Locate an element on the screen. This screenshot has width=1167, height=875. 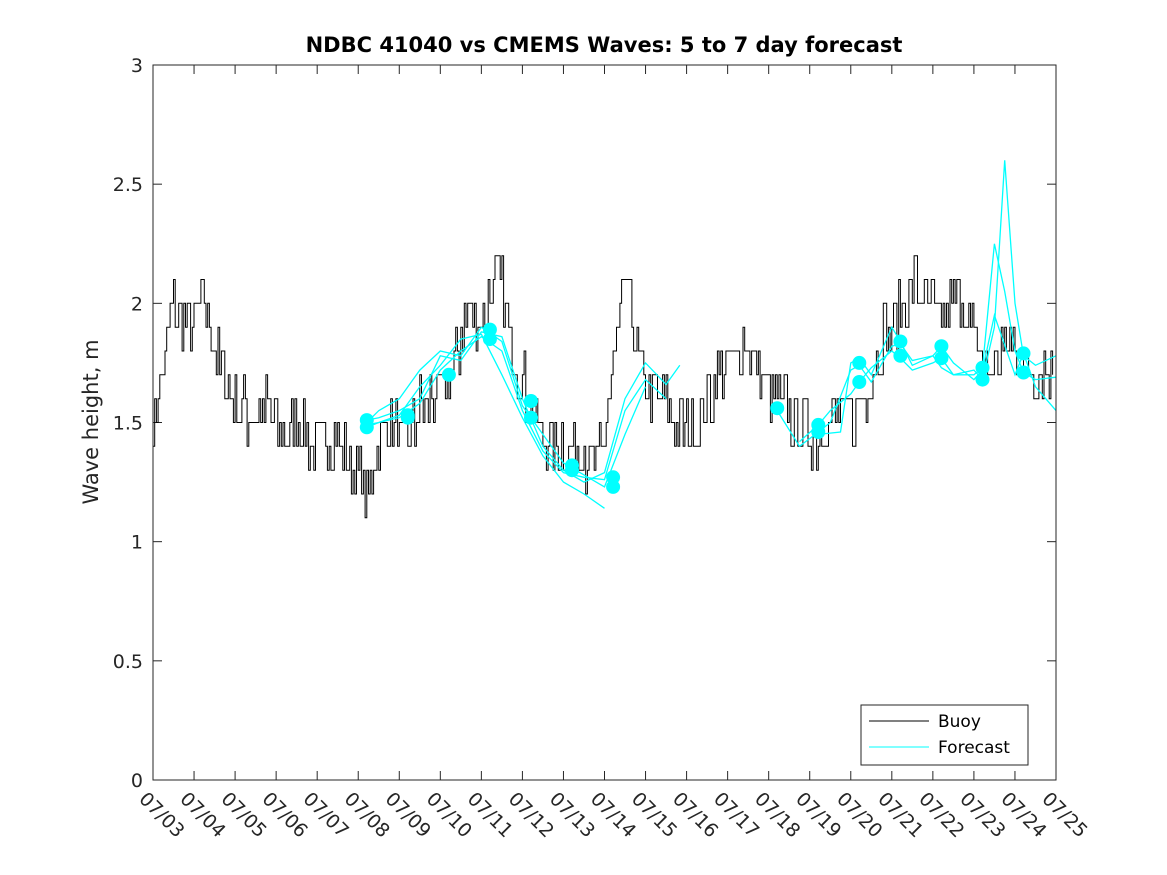
y-tick-label: 0.5 is located at coordinates (128, 662).